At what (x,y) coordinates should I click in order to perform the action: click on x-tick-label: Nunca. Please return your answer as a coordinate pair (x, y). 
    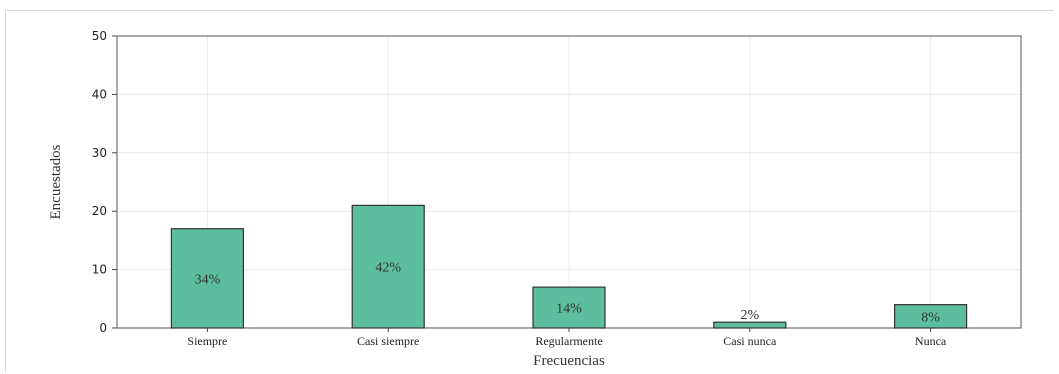
    Looking at the image, I should click on (931, 341).